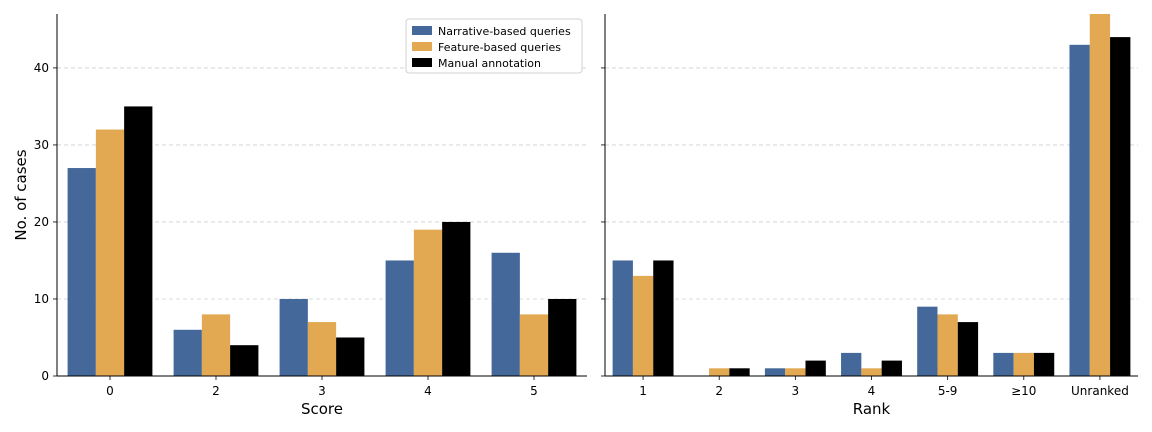 The width and height of the screenshot is (1152, 432). What do you see at coordinates (41, 68) in the screenshot?
I see `y-tick-label: 40` at bounding box center [41, 68].